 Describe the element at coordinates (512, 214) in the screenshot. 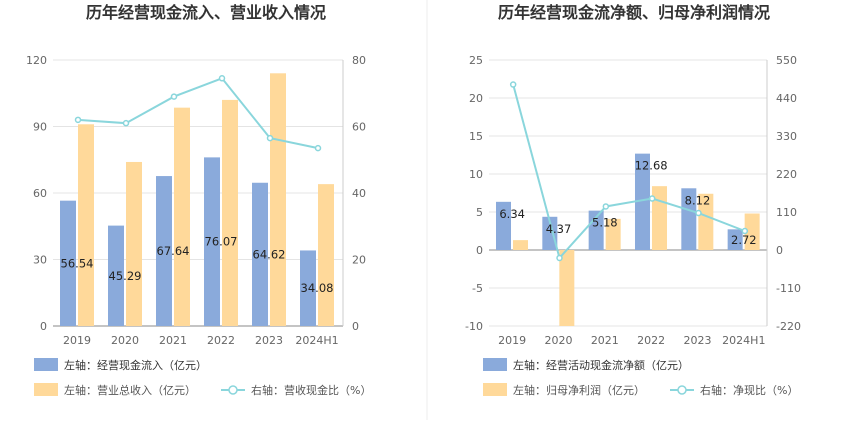

I see `bar-data-label: 6.34` at that location.